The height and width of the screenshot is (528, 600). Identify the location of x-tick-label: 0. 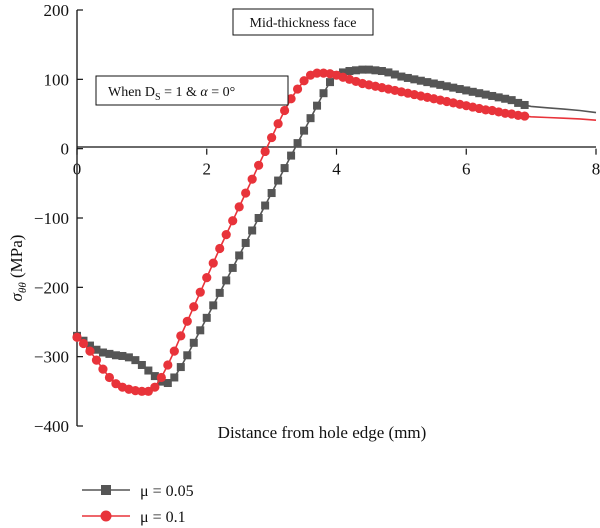
(77, 169).